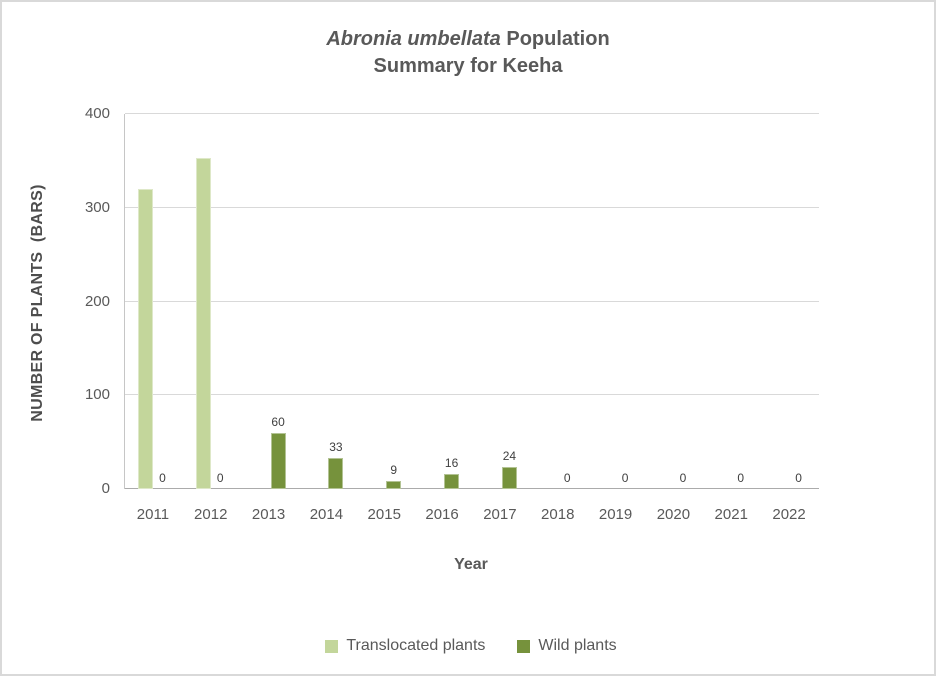  I want to click on bar-wild-plants-2013, so click(278, 460).